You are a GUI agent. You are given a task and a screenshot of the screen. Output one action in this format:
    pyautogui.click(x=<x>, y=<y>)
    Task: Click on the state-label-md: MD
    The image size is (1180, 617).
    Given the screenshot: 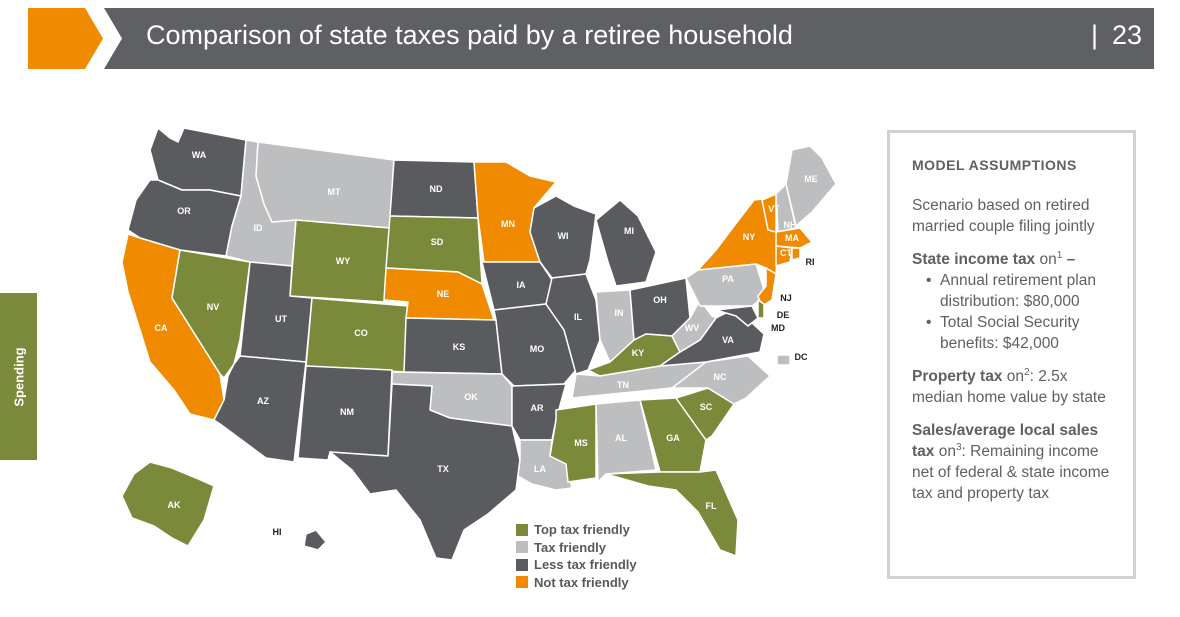 What is the action you would take?
    pyautogui.click(x=778, y=328)
    